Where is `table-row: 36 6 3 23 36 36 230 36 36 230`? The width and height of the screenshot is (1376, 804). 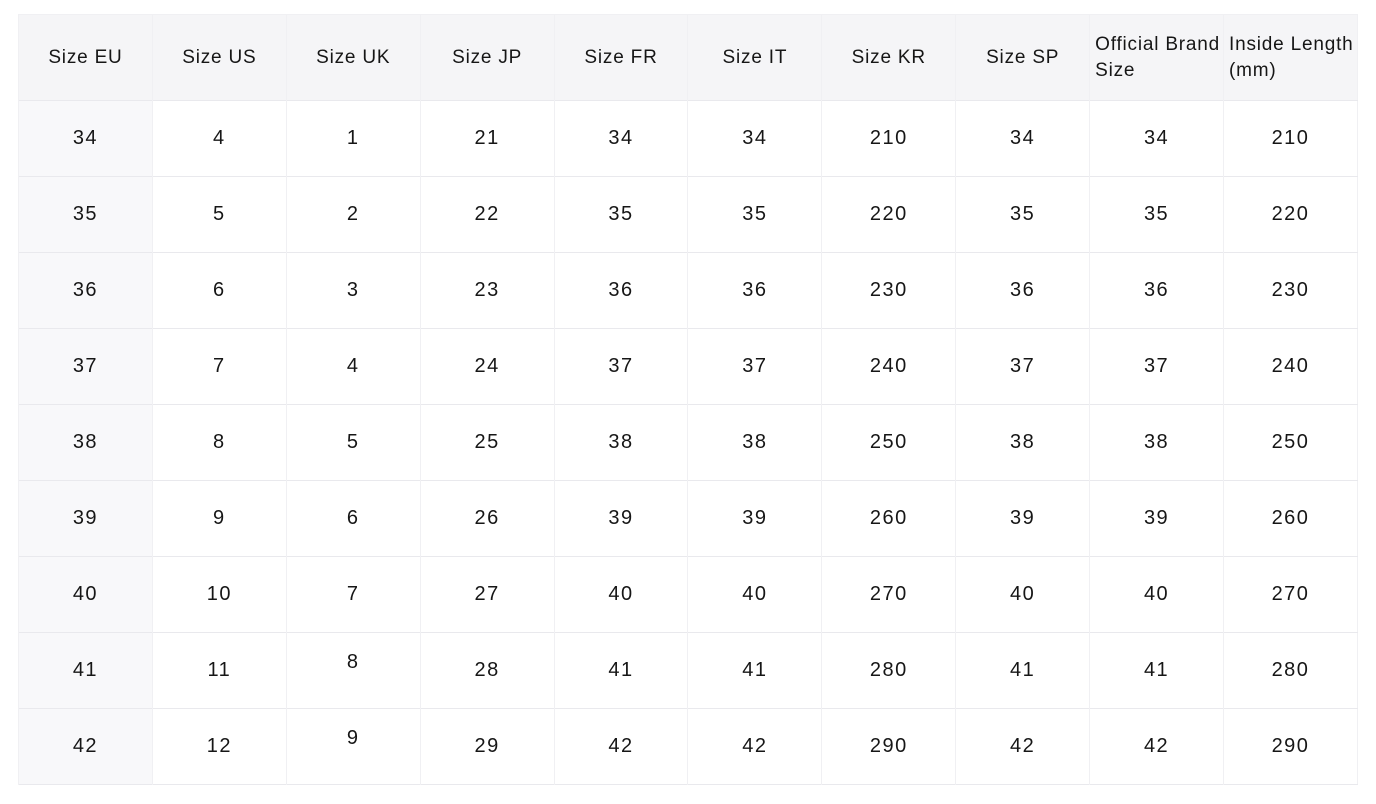 table-row: 36 6 3 23 36 36 230 36 36 230 is located at coordinates (688, 290).